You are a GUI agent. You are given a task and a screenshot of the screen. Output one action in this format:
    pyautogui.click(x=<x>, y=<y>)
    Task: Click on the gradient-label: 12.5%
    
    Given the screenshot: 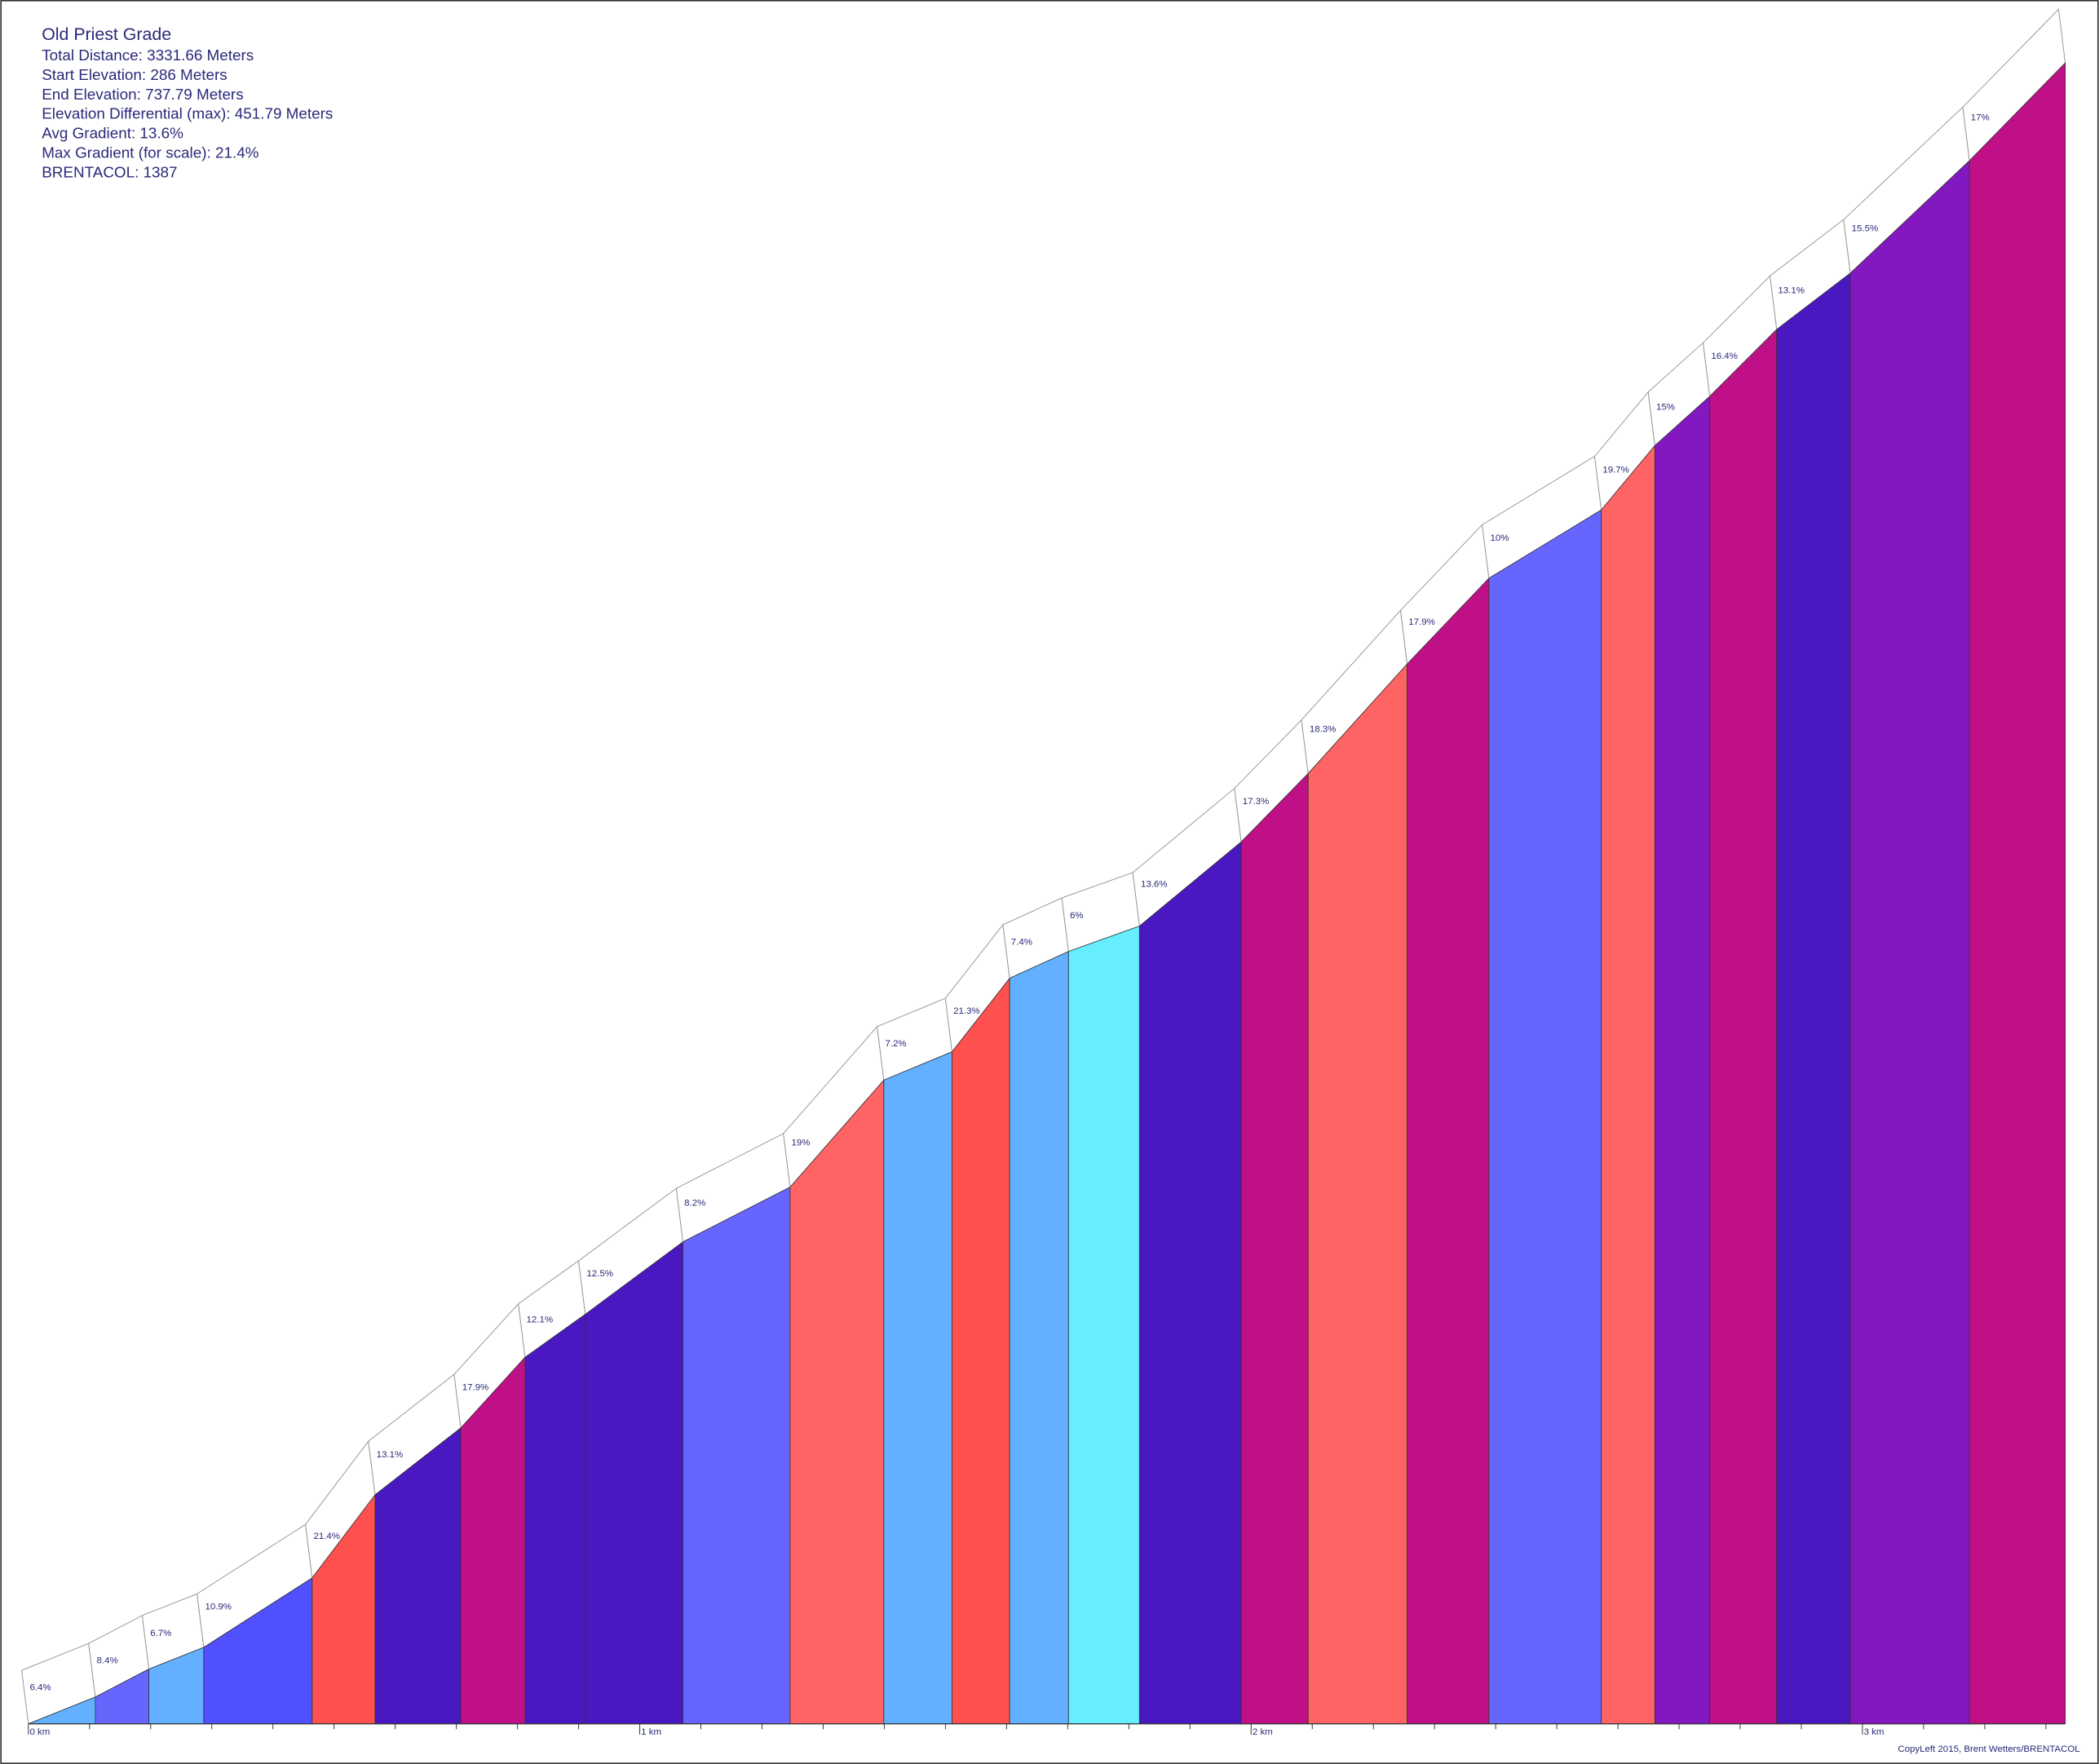 What is the action you would take?
    pyautogui.click(x=600, y=1274)
    